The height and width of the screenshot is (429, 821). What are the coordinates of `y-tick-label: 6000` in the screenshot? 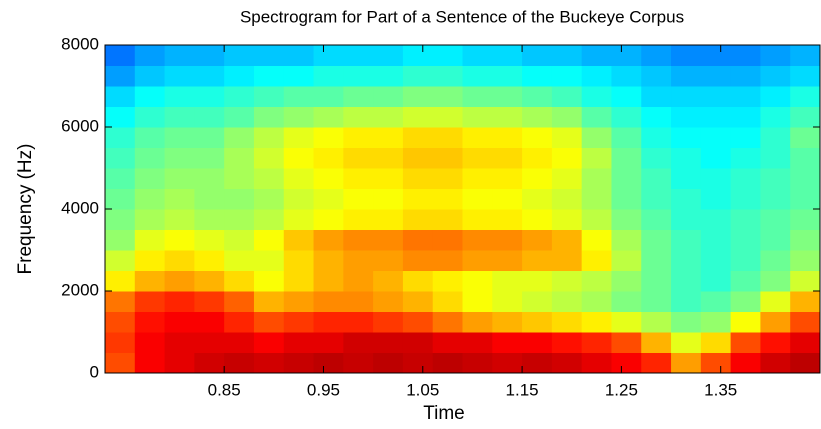 It's located at (80, 125).